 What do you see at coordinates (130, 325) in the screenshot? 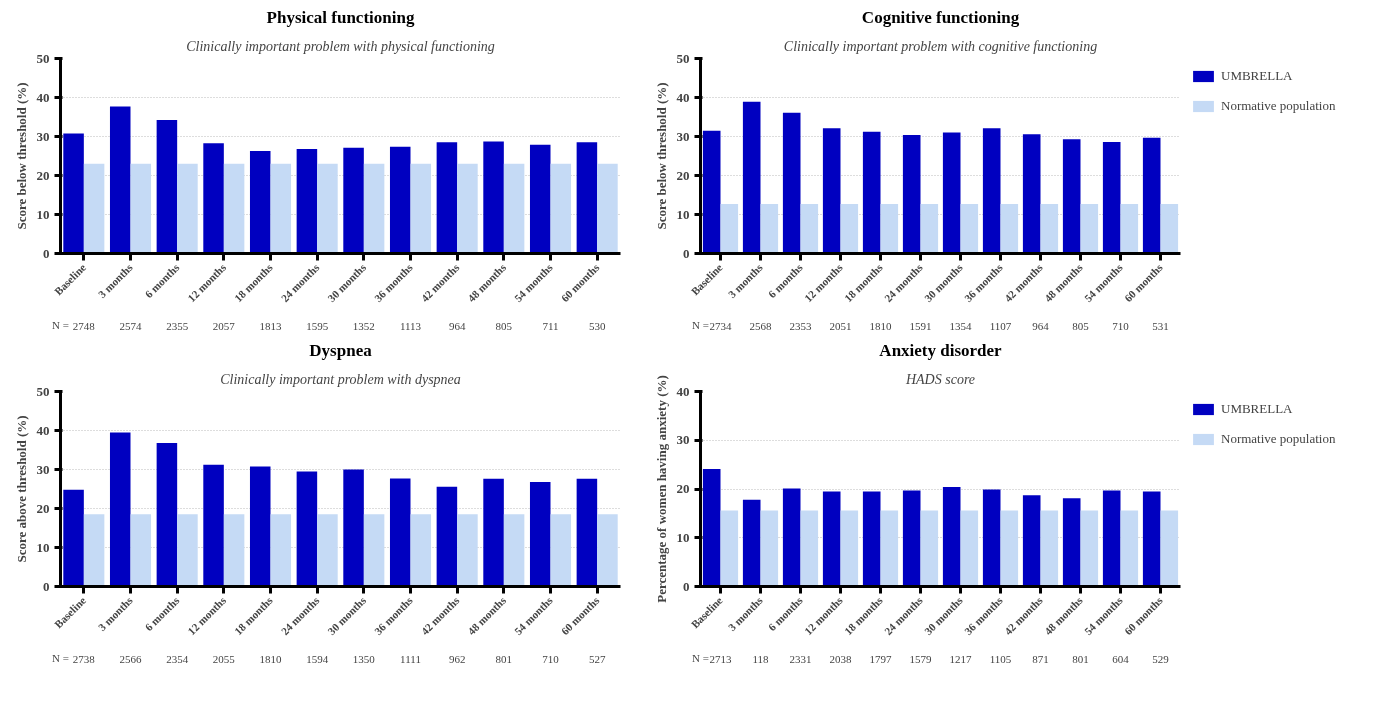
I see `text: 2574` at bounding box center [130, 325].